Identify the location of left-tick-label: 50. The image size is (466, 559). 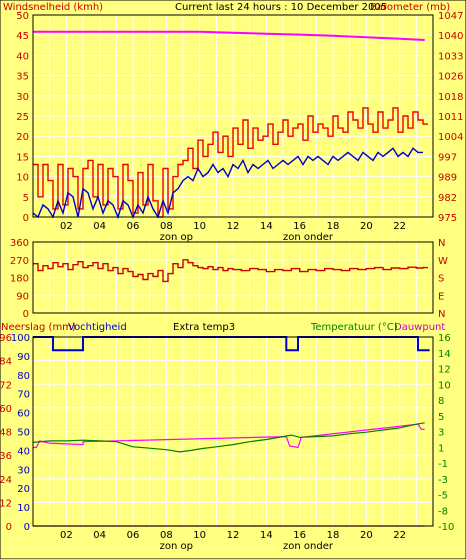
(22, 16).